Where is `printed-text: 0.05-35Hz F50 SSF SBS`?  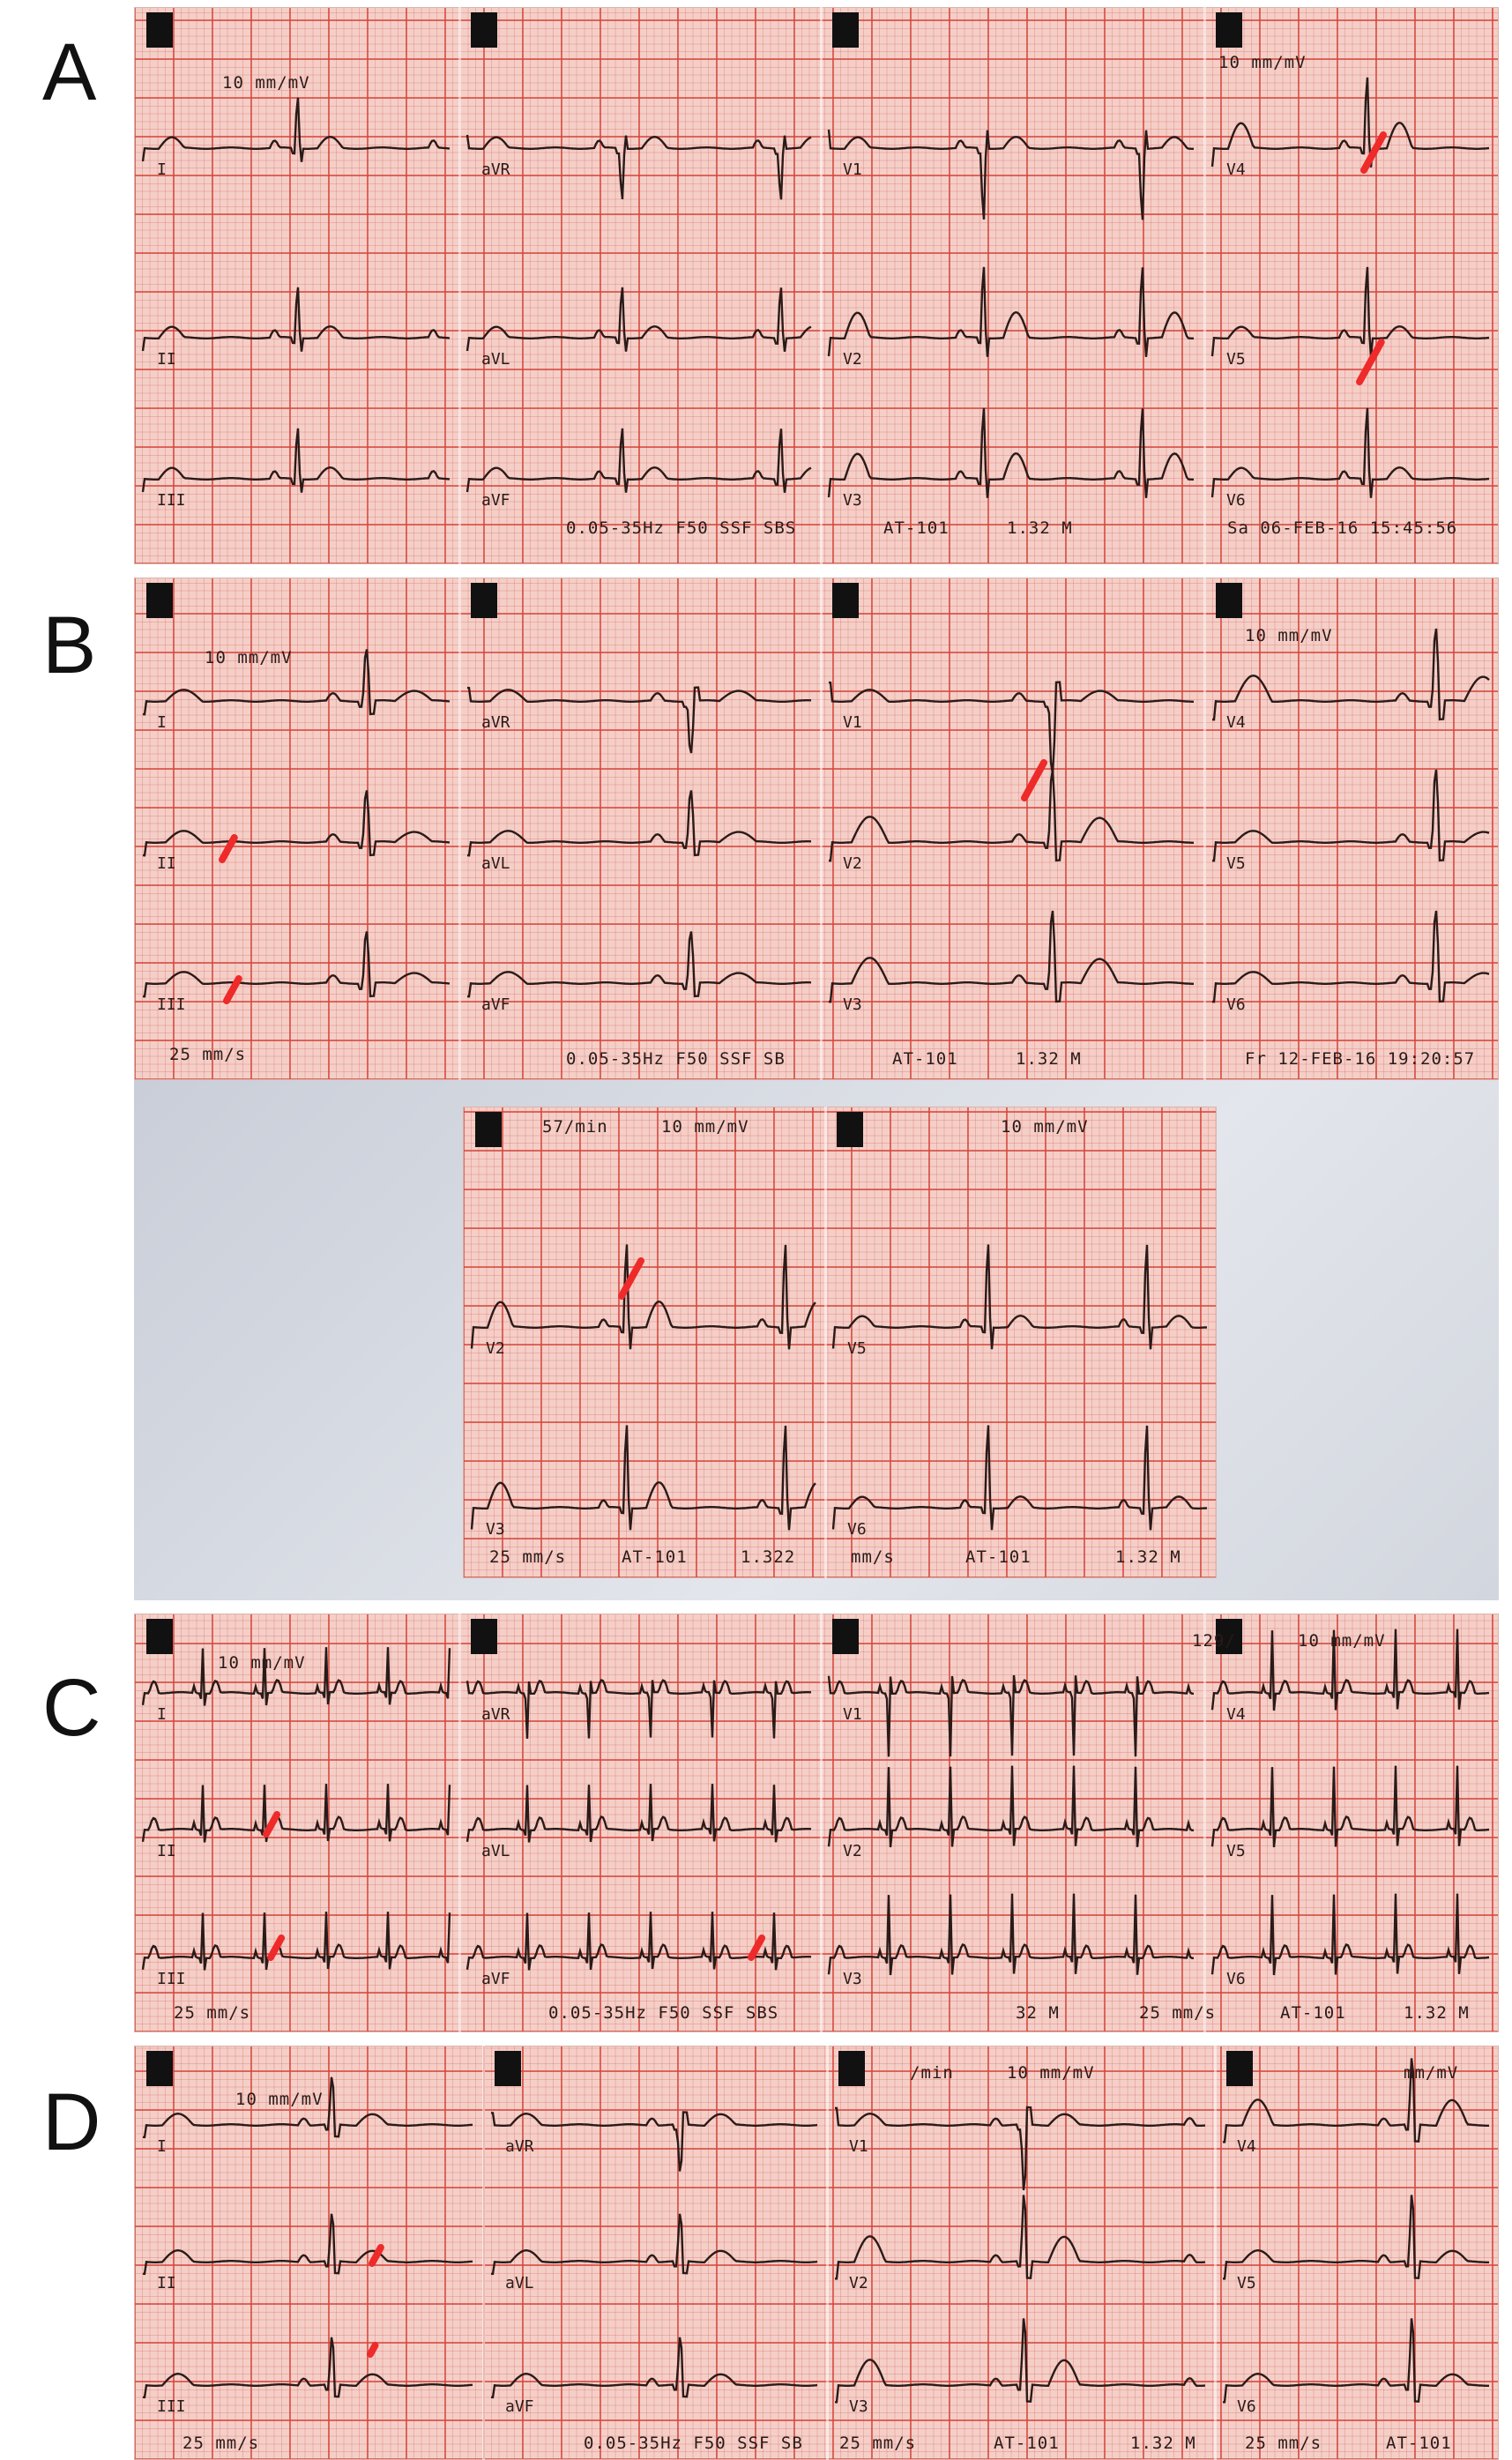
printed-text: 0.05-35Hz F50 SSF SBS is located at coordinates (664, 2013).